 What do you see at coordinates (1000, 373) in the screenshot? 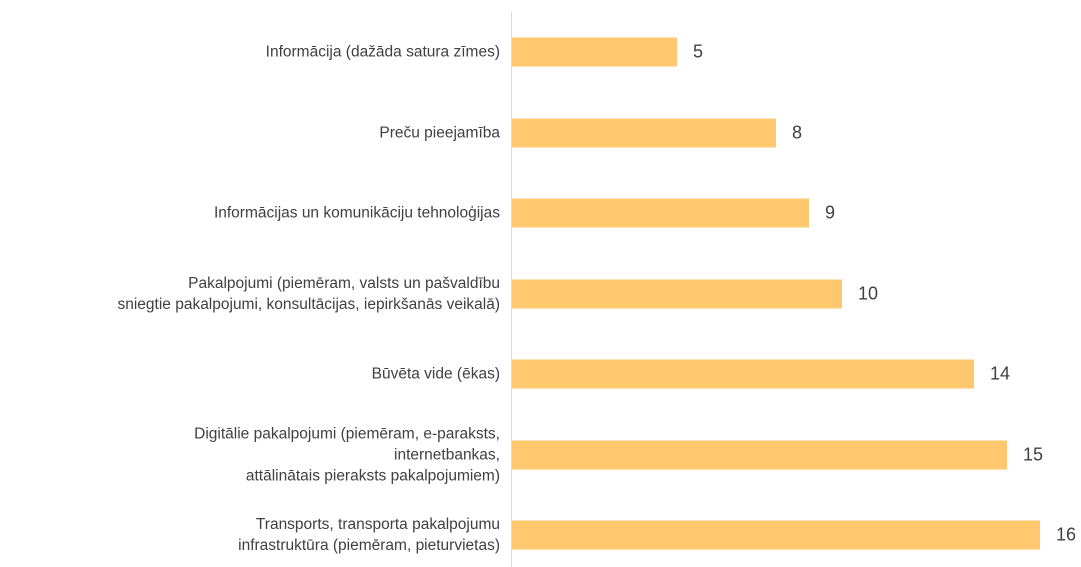
I see `value-label: 14` at bounding box center [1000, 373].